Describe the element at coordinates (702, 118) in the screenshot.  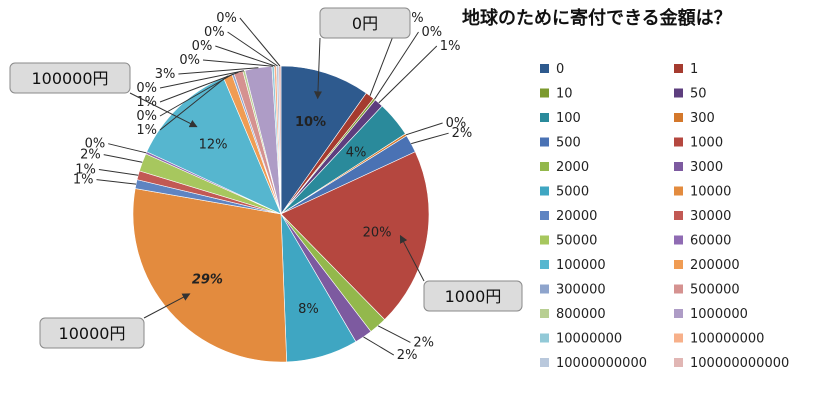
I see `legend-label: 300` at that location.